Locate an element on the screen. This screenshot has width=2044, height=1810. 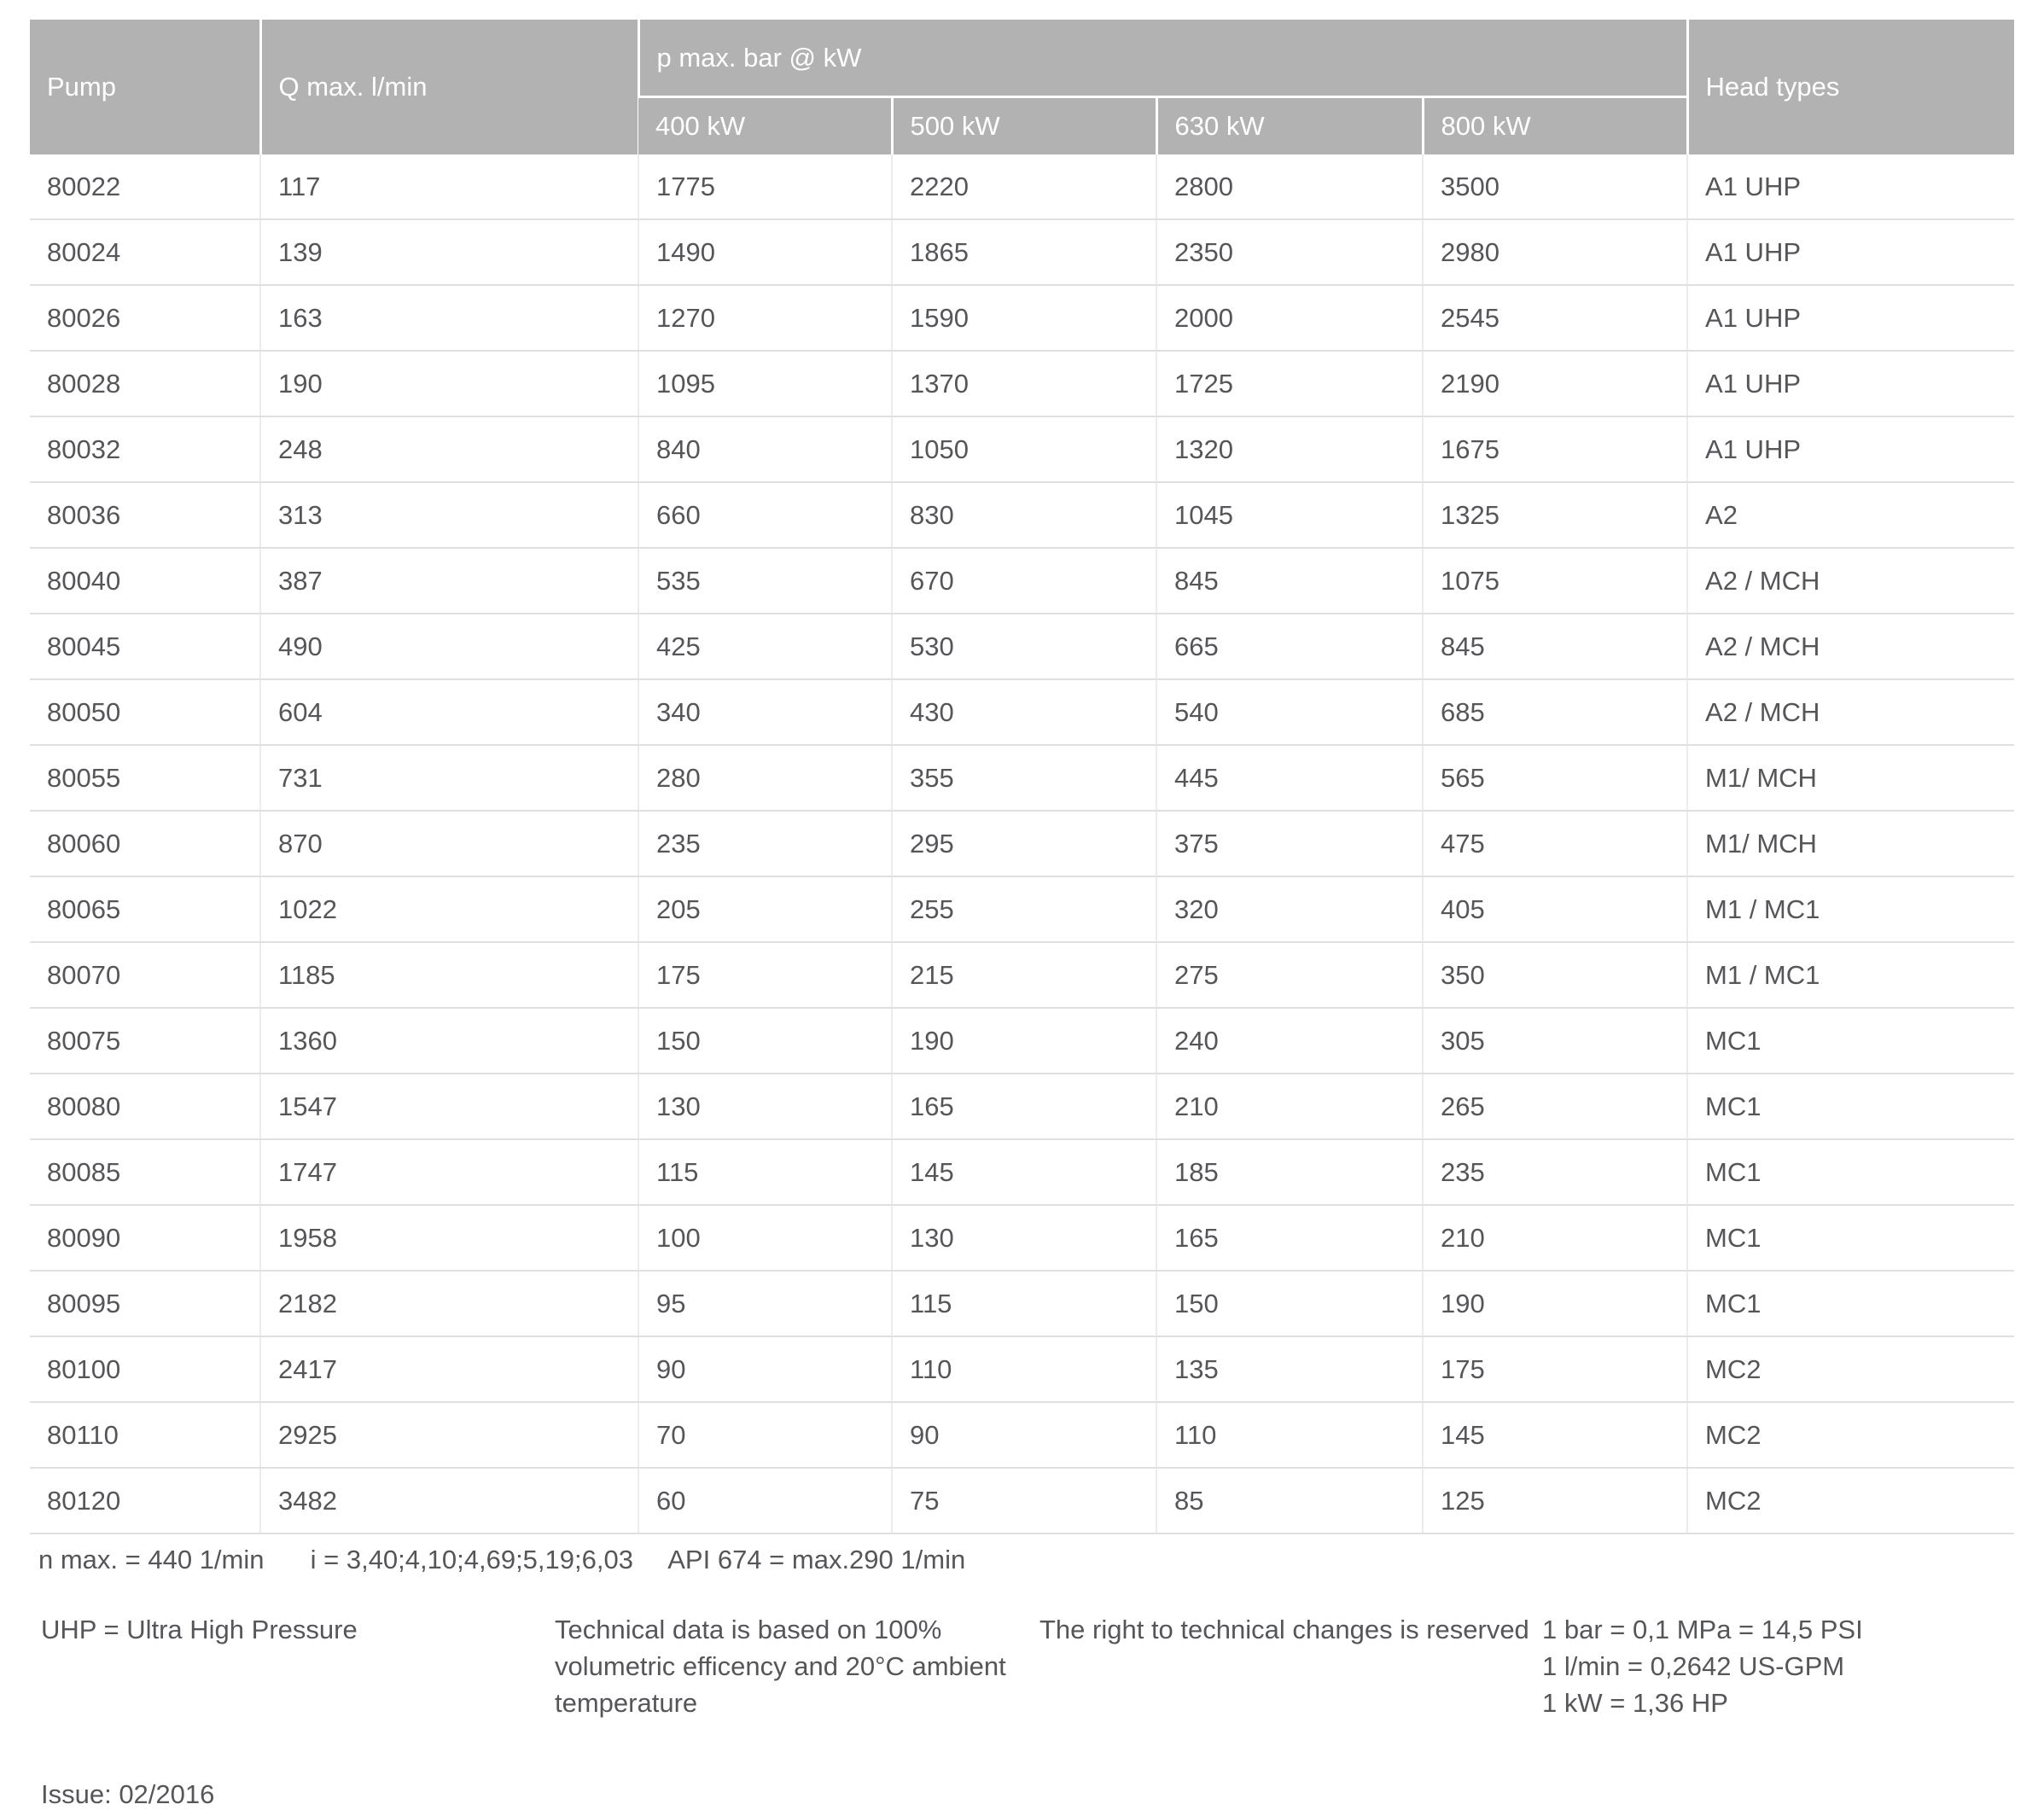
cell-q-max: 1360 is located at coordinates (448, 1041).